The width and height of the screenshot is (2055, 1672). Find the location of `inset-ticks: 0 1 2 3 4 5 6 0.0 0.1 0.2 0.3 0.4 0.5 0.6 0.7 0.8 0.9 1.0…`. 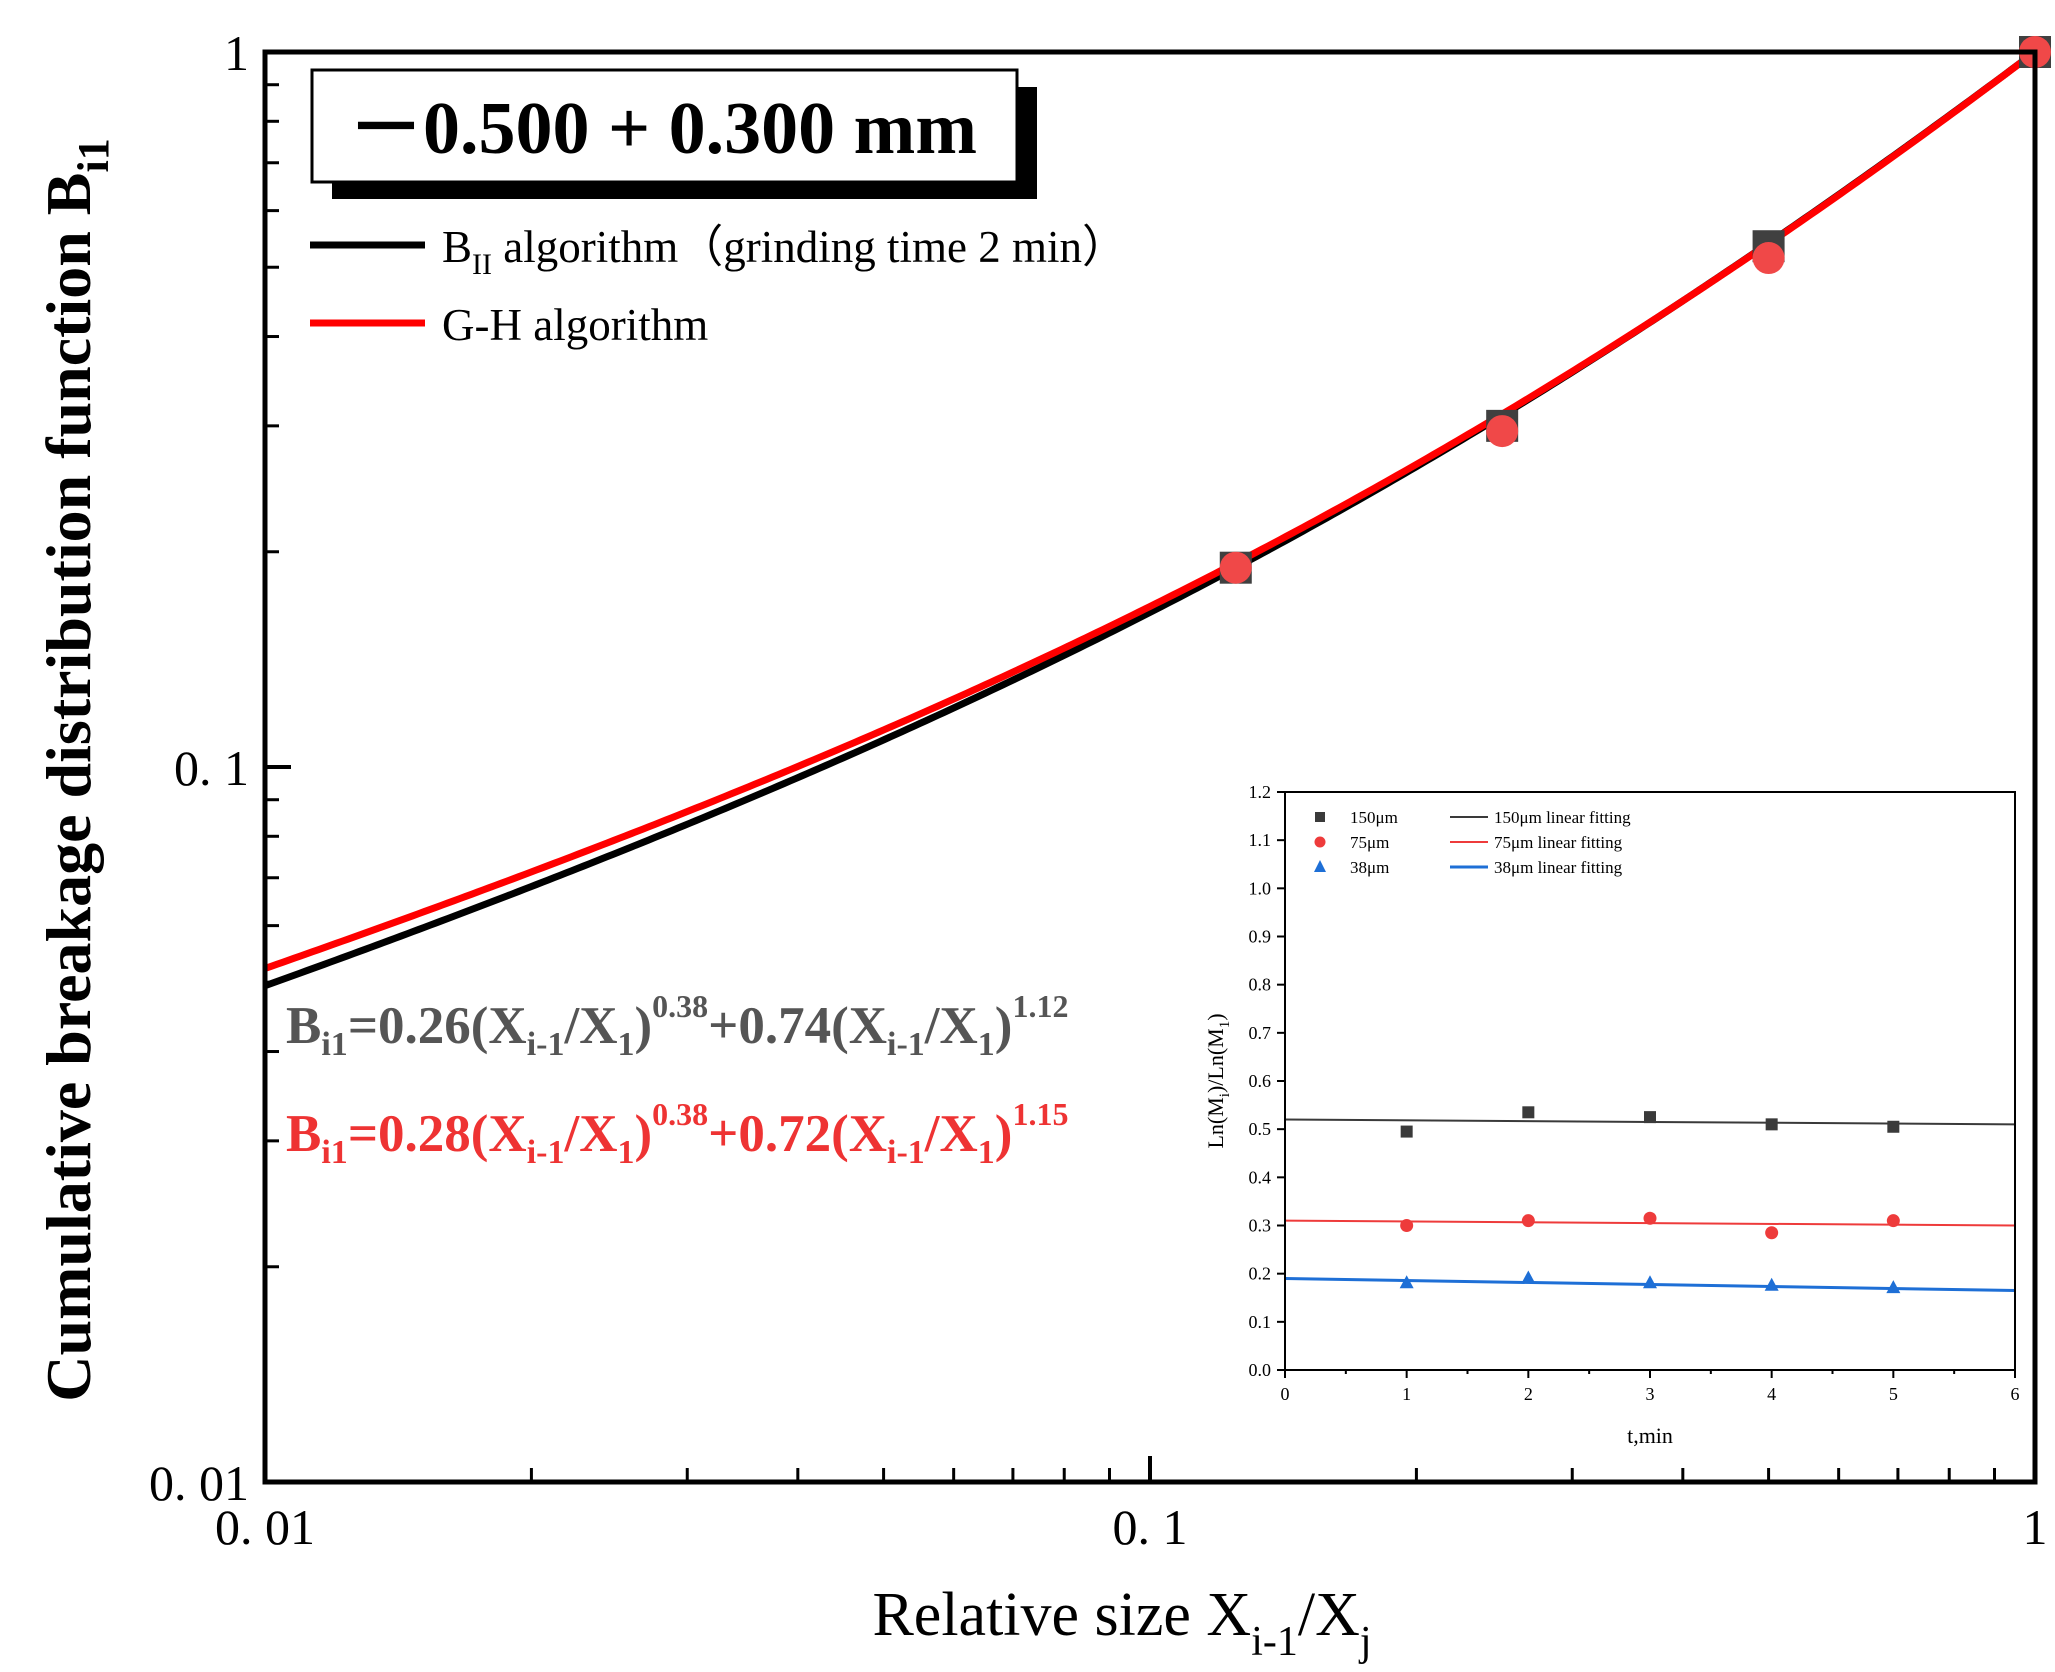

inset-ticks: 0 1 2 3 4 5 6 0.0 0.1 0.2 0.3 0.4 0.5 0.6 0.7 0.8 0.9 1.0… is located at coordinates (1634, 1093).